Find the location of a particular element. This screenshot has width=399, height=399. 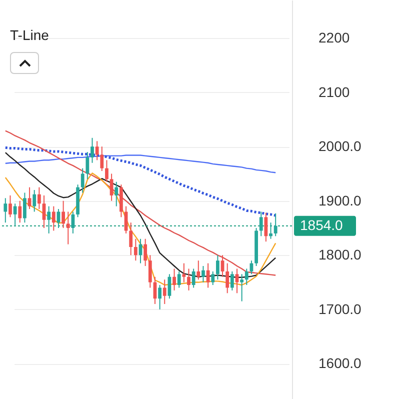

annotation: T-Line is located at coordinates (29, 35).